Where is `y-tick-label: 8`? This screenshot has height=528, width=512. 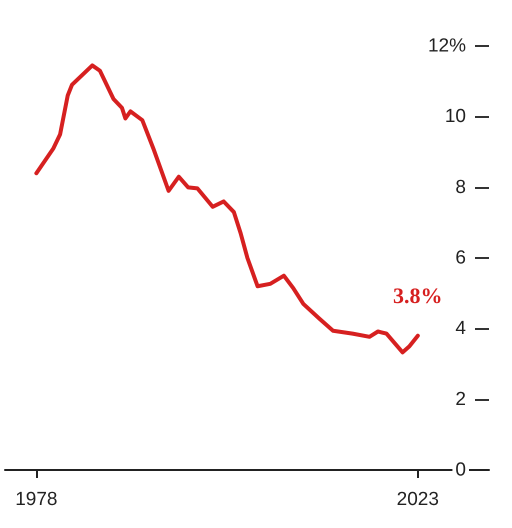
y-tick-label: 8 is located at coordinates (460, 187).